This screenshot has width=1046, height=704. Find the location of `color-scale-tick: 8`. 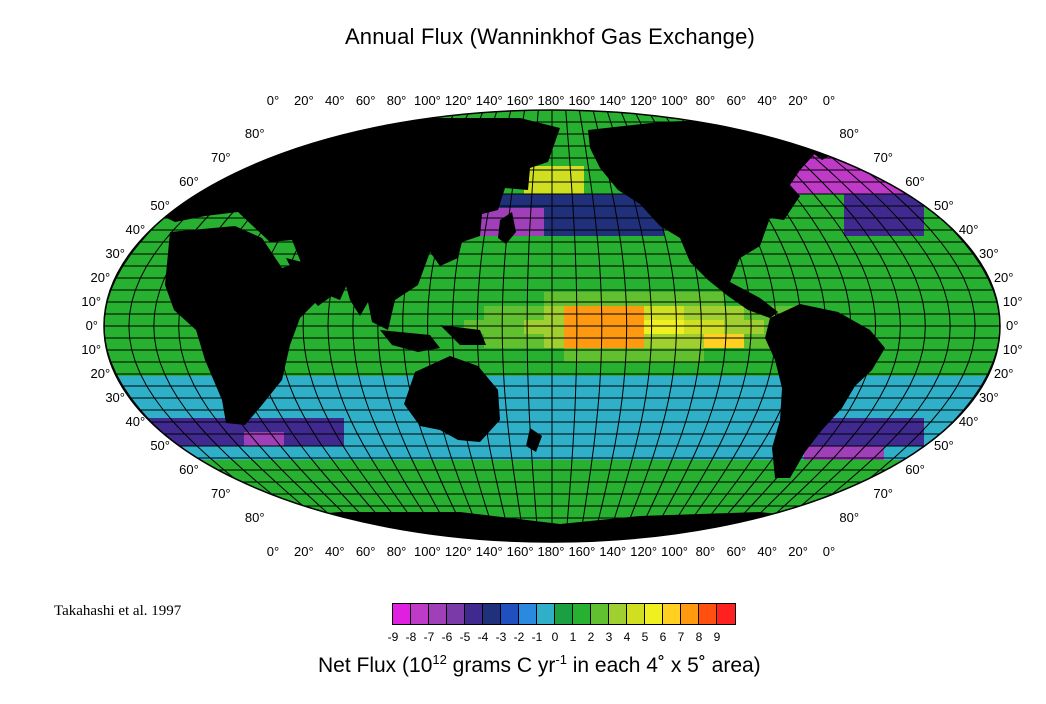

color-scale-tick: 8 is located at coordinates (699, 637).